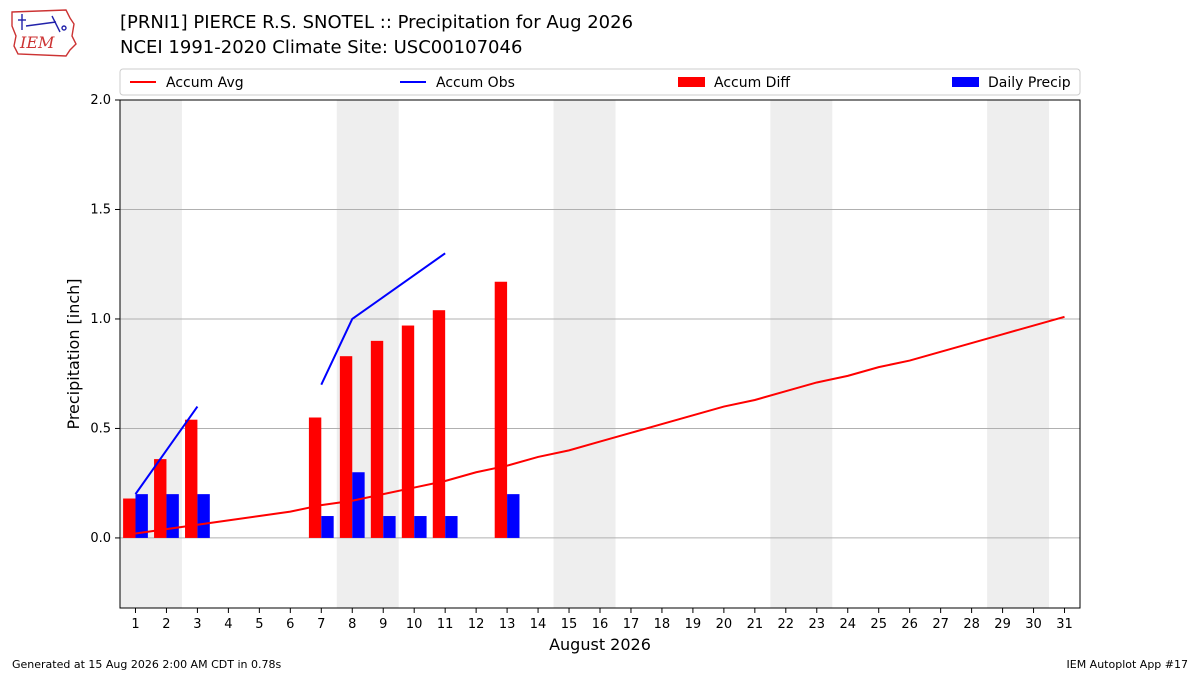 This screenshot has height=675, width=1200. I want to click on x-tick-label: 28, so click(971, 624).